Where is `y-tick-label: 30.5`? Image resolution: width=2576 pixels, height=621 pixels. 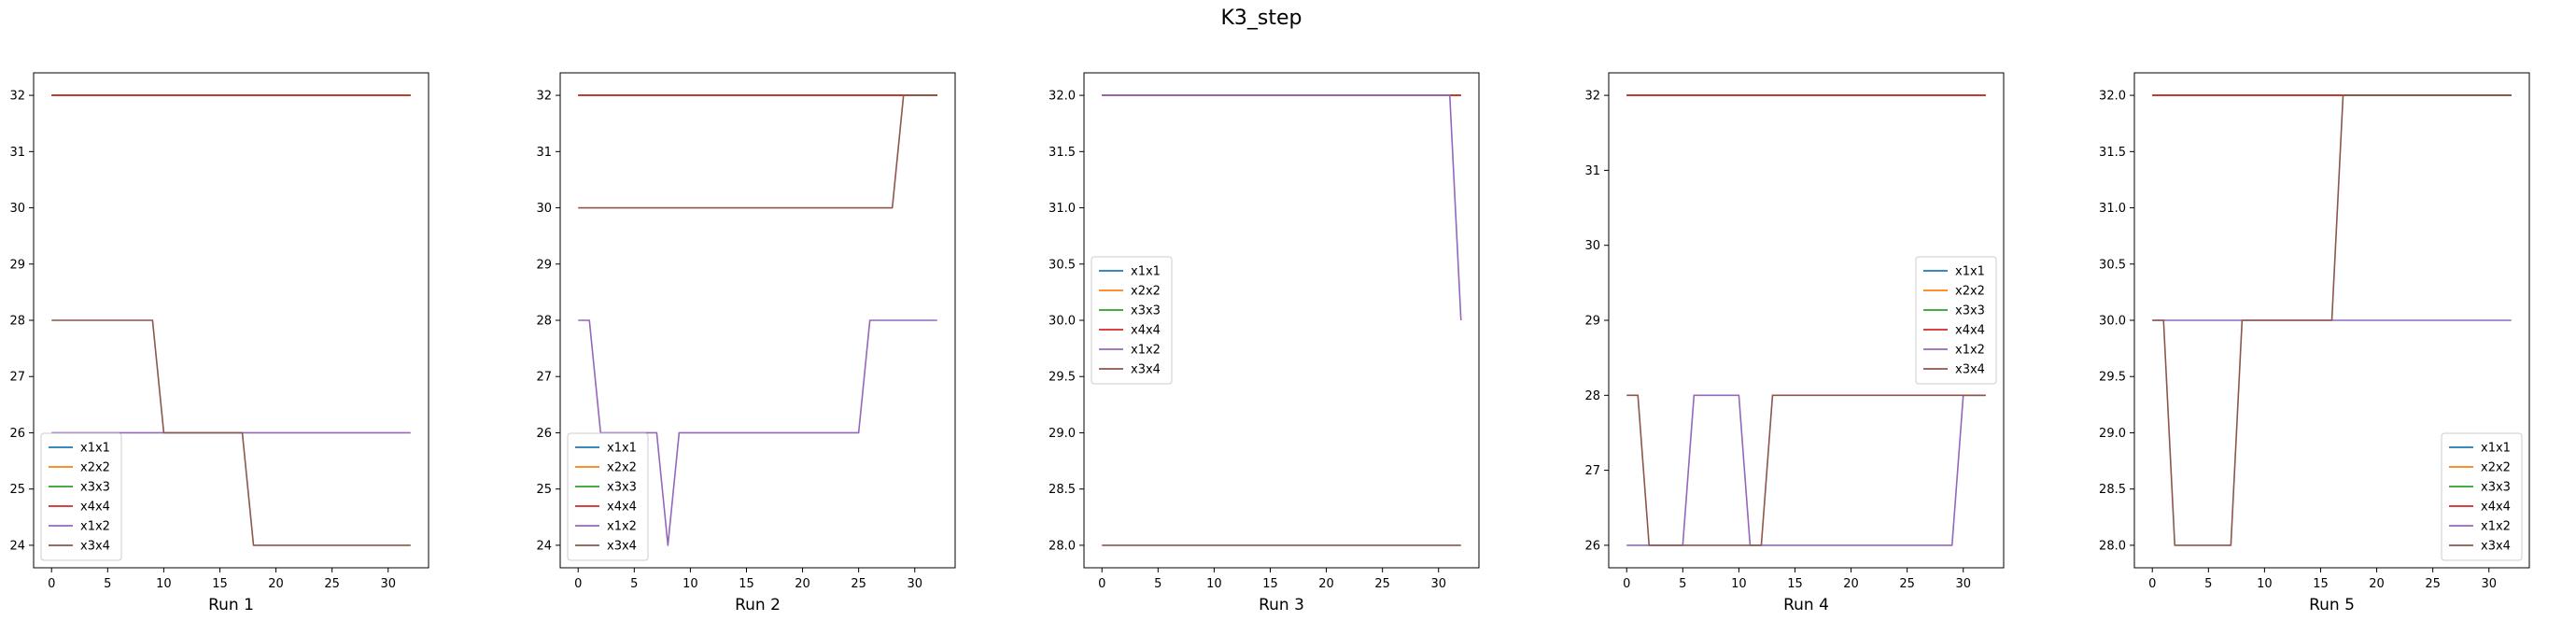 y-tick-label: 30.5 is located at coordinates (1062, 265).